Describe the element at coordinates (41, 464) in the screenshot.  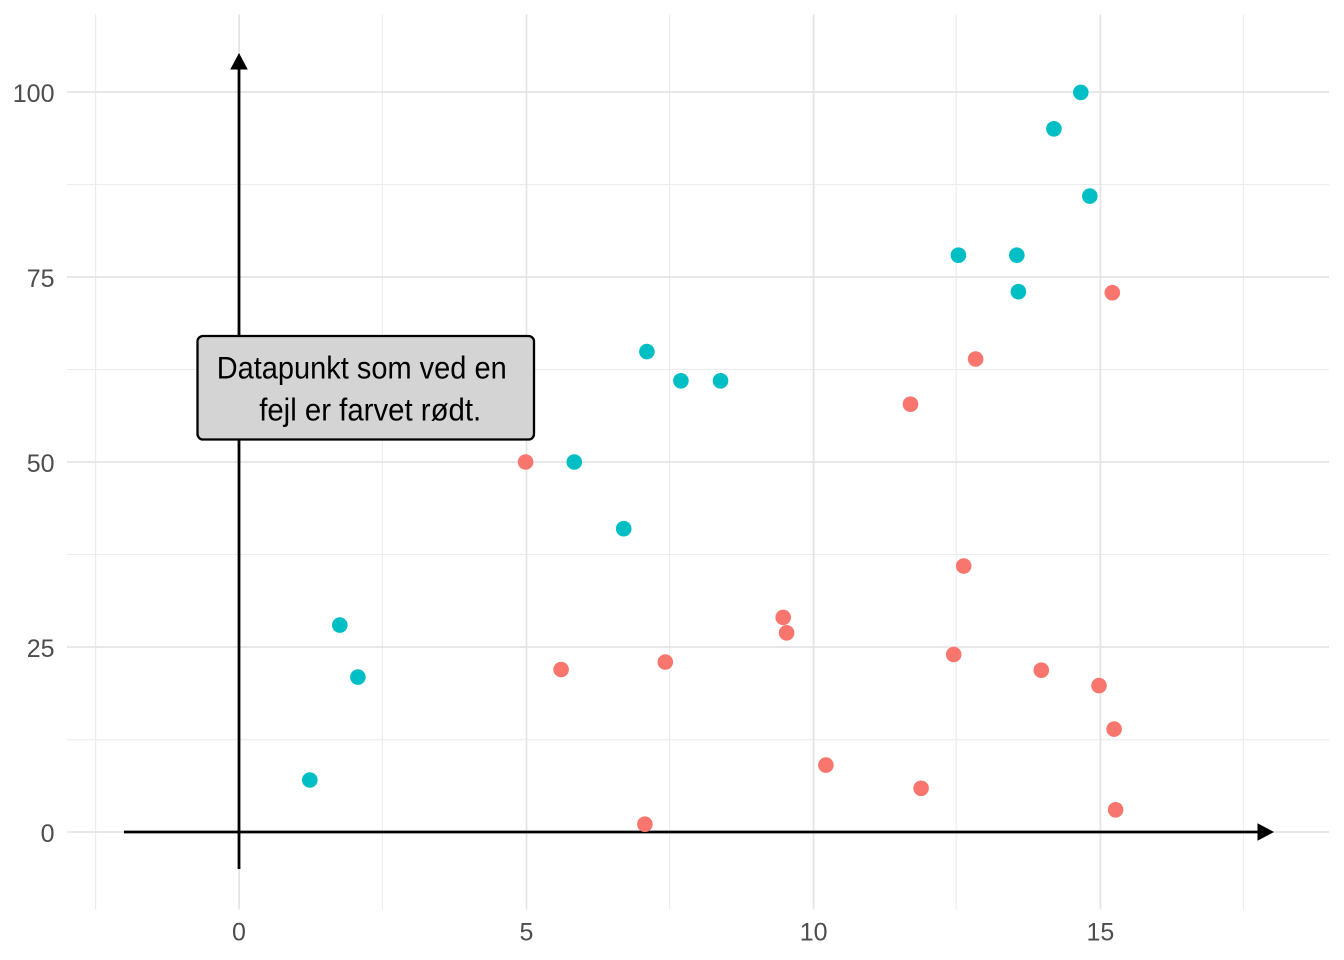
I see `svg-text: 50` at that location.